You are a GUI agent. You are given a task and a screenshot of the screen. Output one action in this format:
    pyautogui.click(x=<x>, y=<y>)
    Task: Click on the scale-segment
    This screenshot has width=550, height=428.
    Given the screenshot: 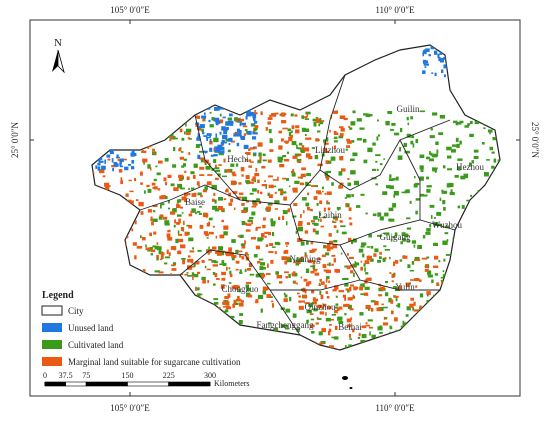 What is the action you would take?
    pyautogui.click(x=55, y=384)
    